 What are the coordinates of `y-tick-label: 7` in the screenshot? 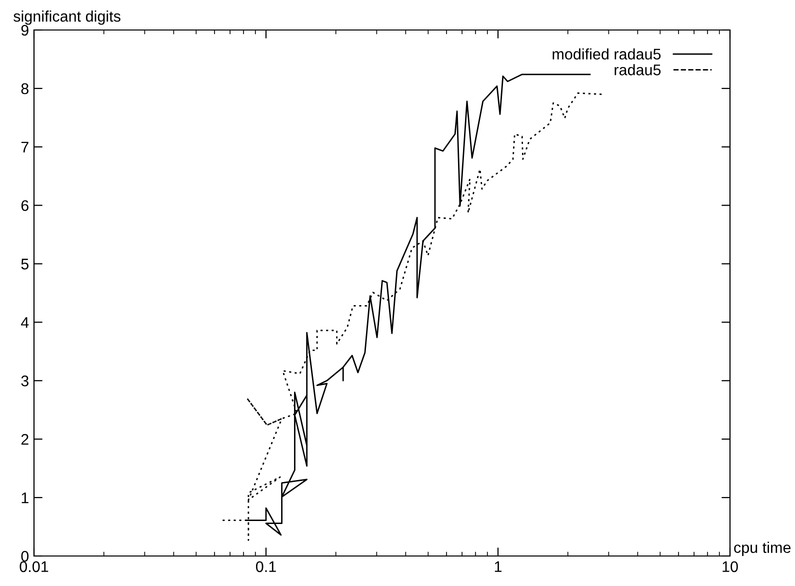 It's located at (24, 147).